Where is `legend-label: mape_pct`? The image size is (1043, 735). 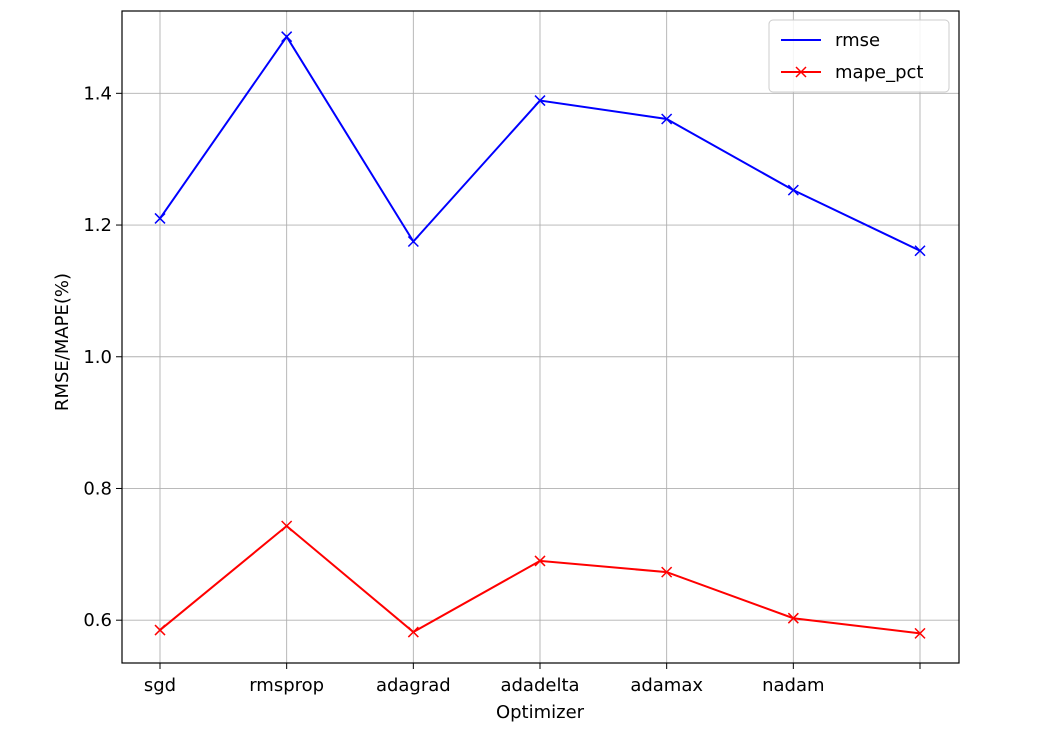 legend-label: mape_pct is located at coordinates (879, 72).